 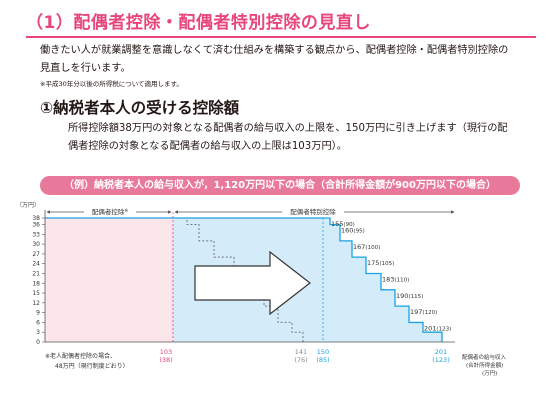 I want to click on footnote-line1: ※老人配偶者控除の場合、, so click(x=80, y=356).